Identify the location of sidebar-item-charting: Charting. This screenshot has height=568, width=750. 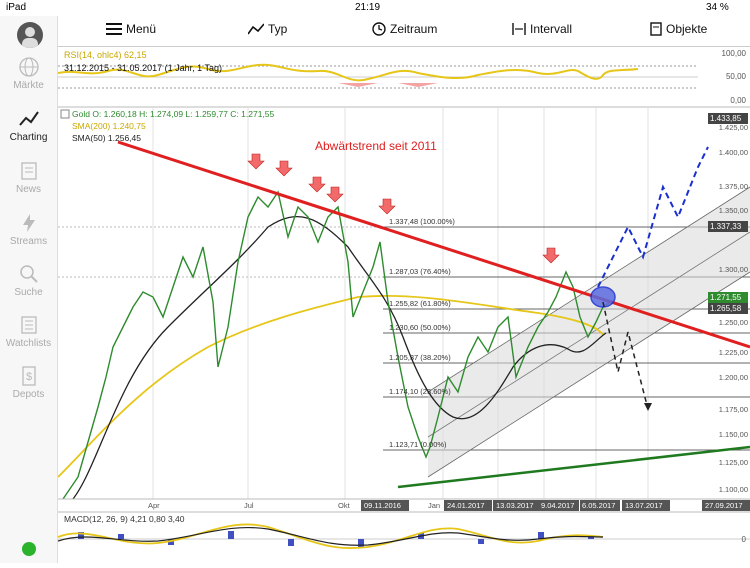
(28, 125).